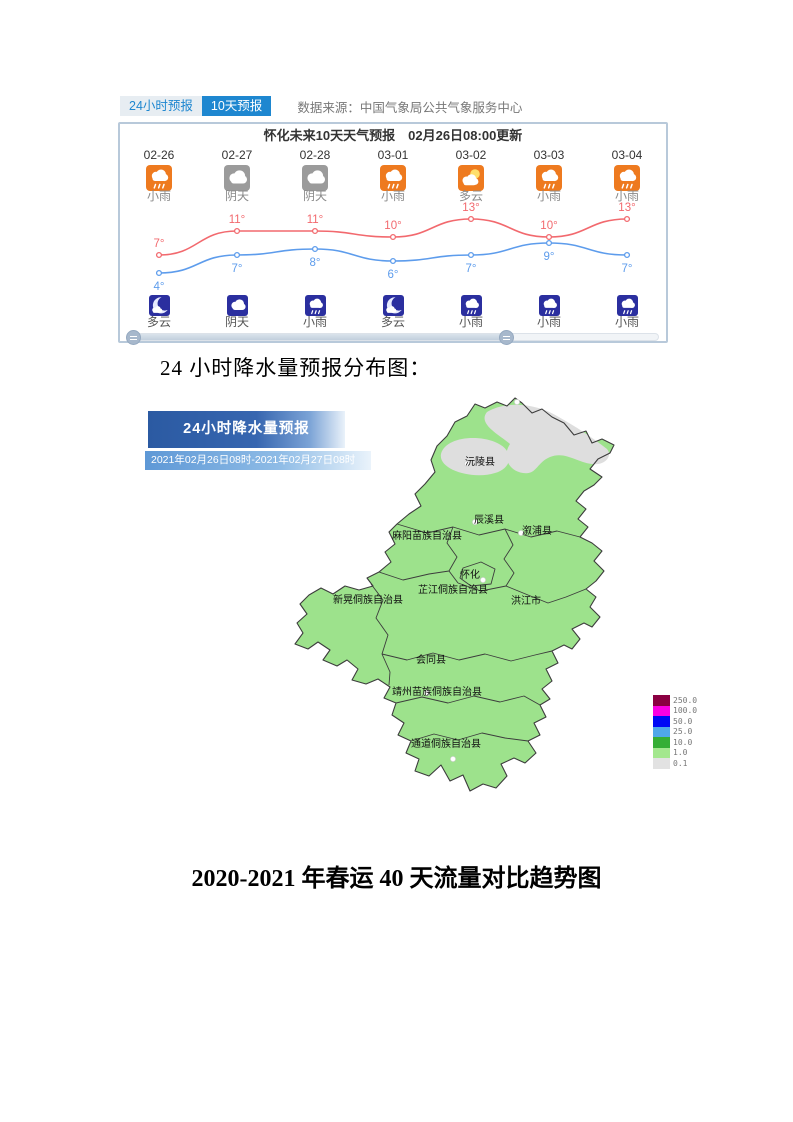 The width and height of the screenshot is (793, 1122). Describe the element at coordinates (427, 535) in the screenshot. I see `map-region-label: 麻阳苗族自治县` at that location.